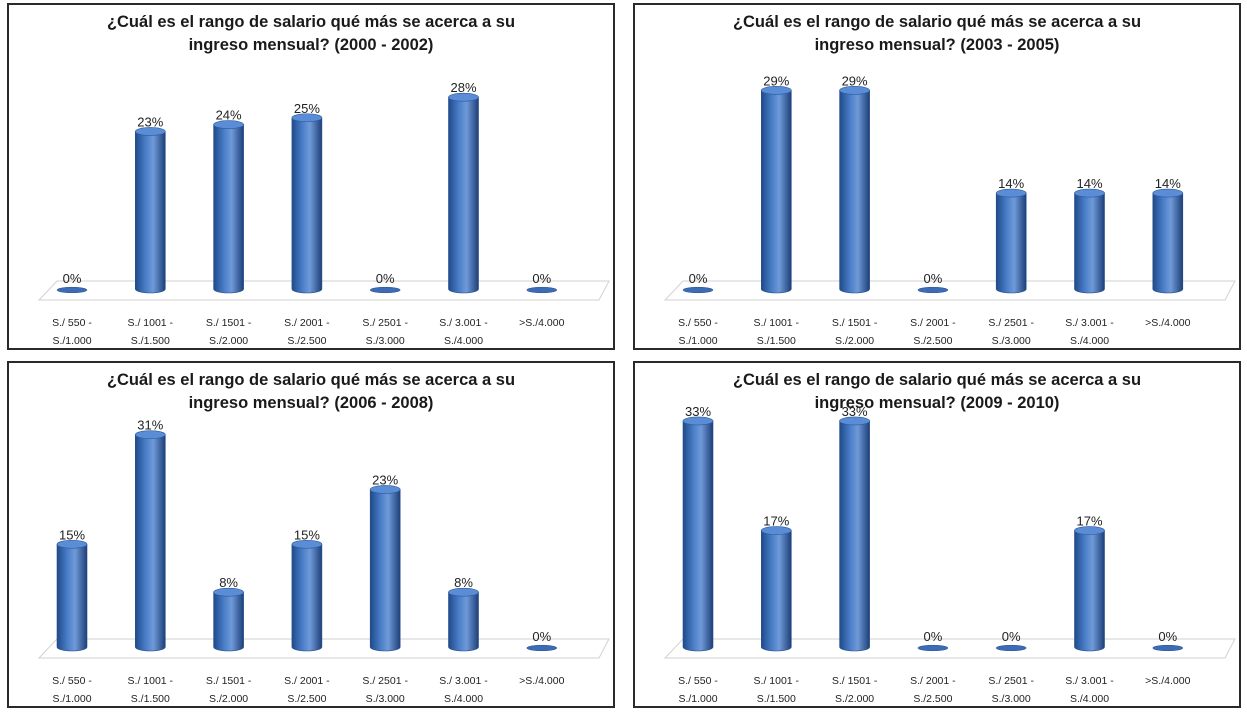 This screenshot has width=1247, height=715. Describe the element at coordinates (855, 411) in the screenshot. I see `data-label: 33%` at that location.